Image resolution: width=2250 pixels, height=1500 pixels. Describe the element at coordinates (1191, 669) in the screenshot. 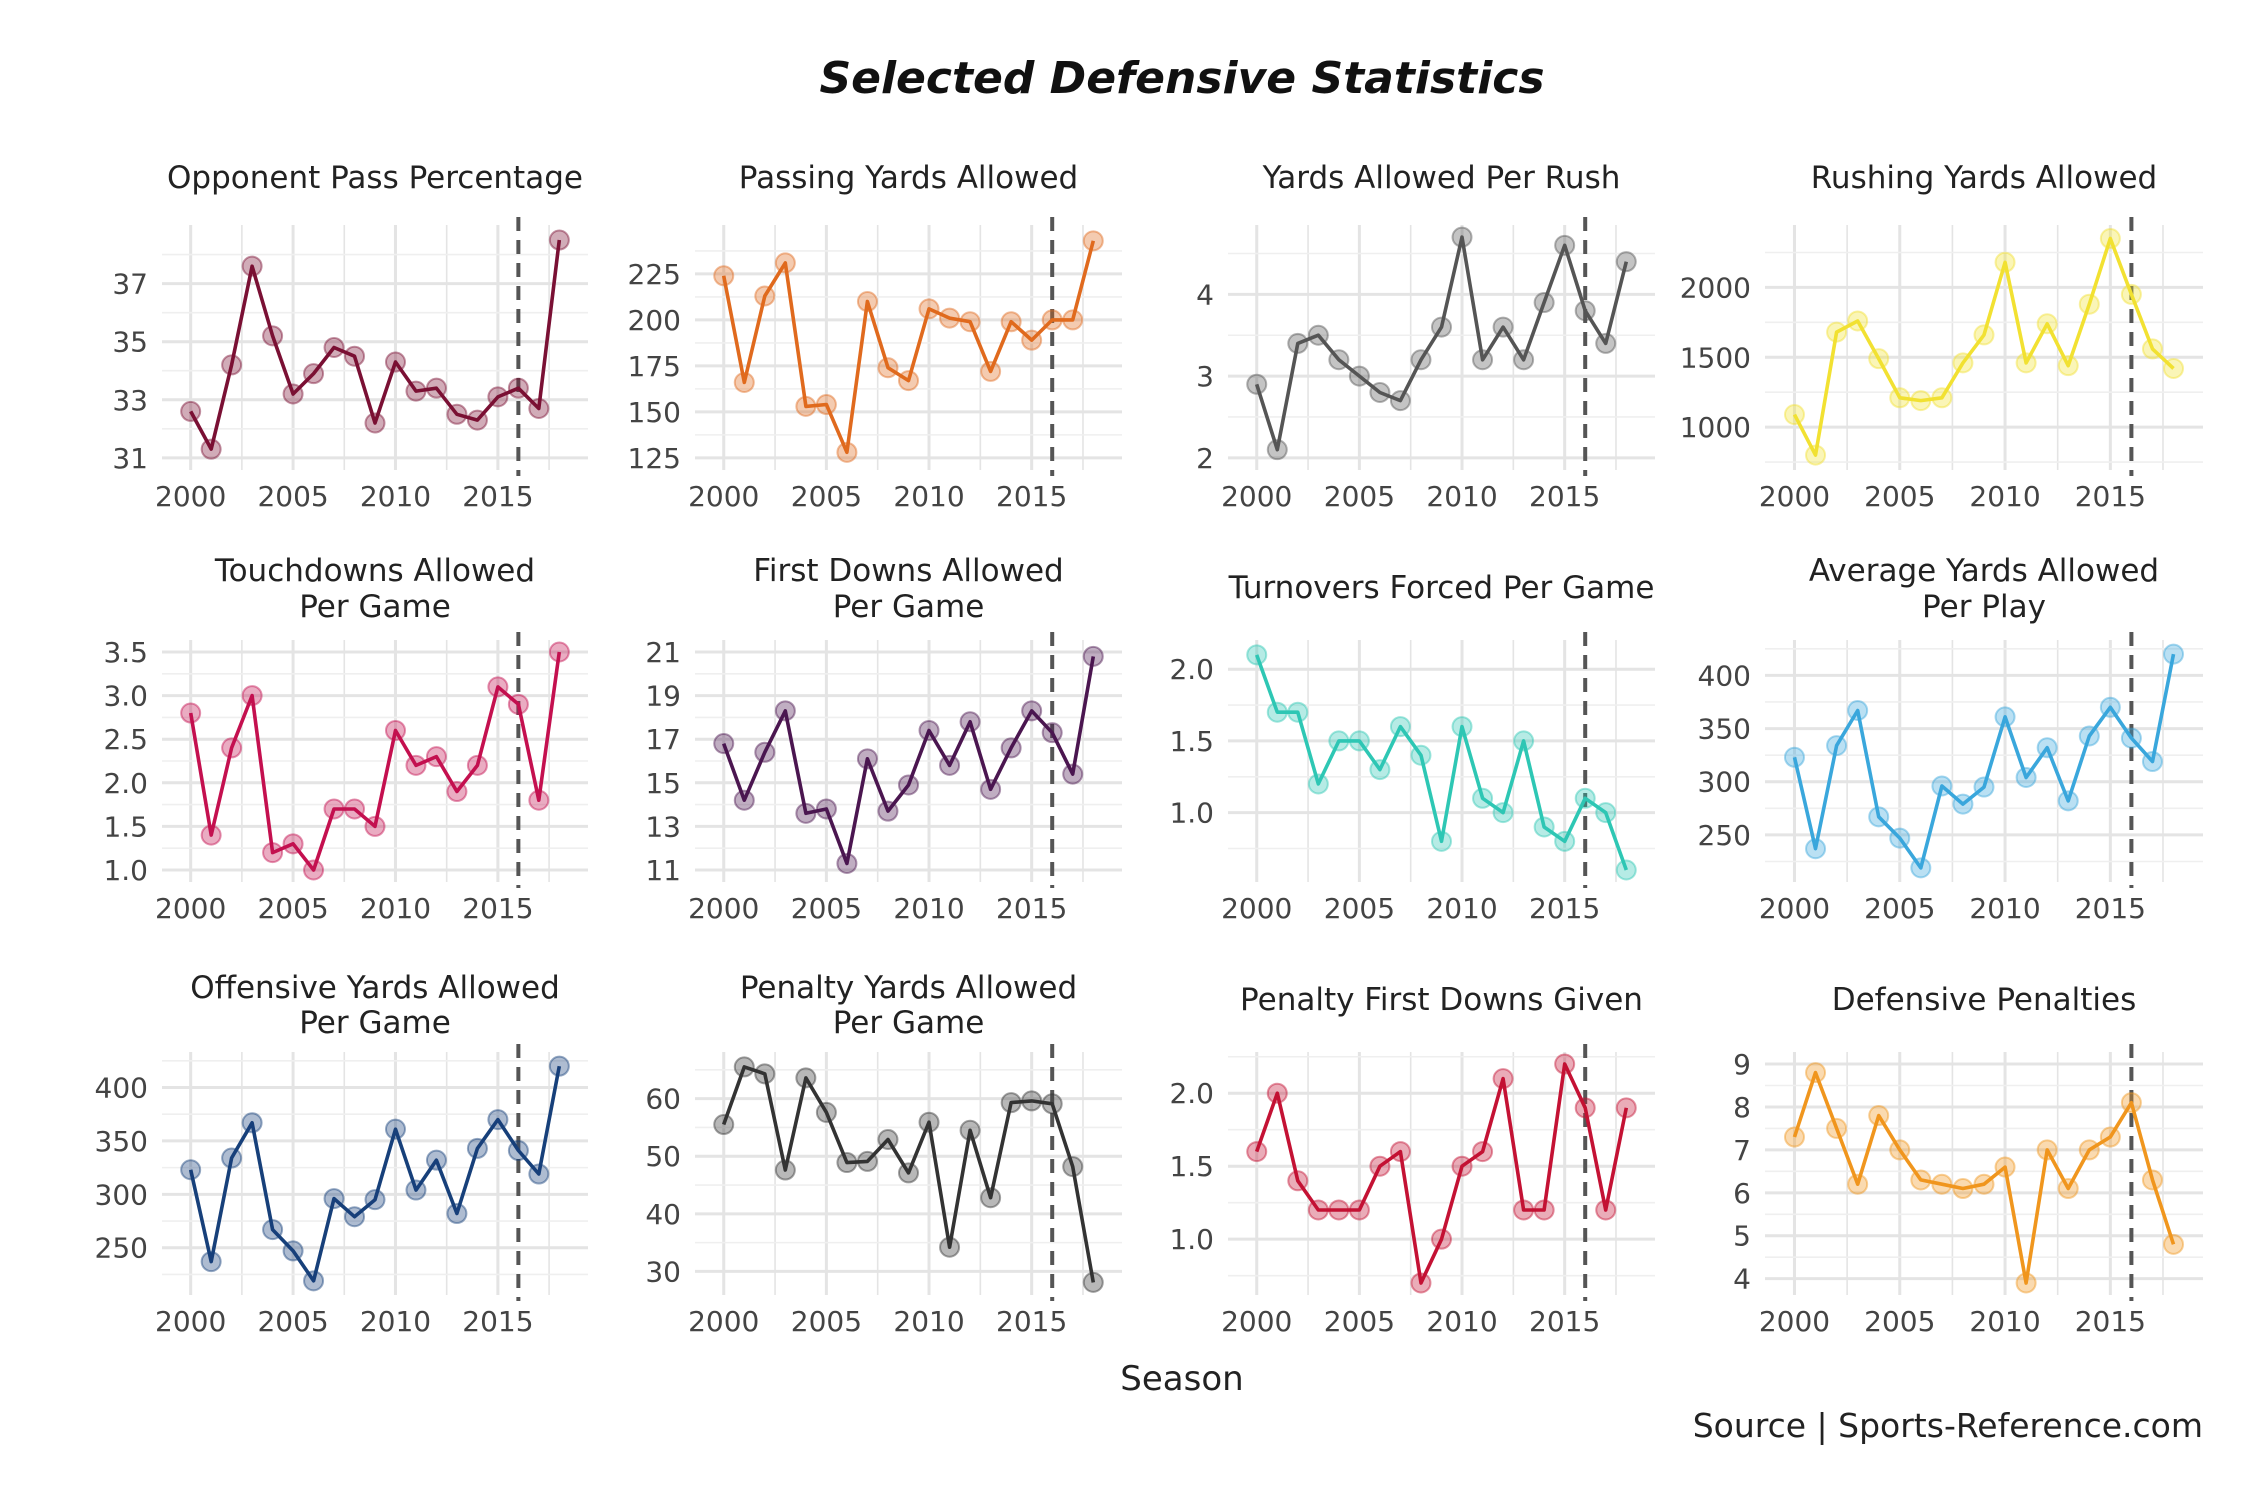

I see `y-tick-label: 2.0` at that location.